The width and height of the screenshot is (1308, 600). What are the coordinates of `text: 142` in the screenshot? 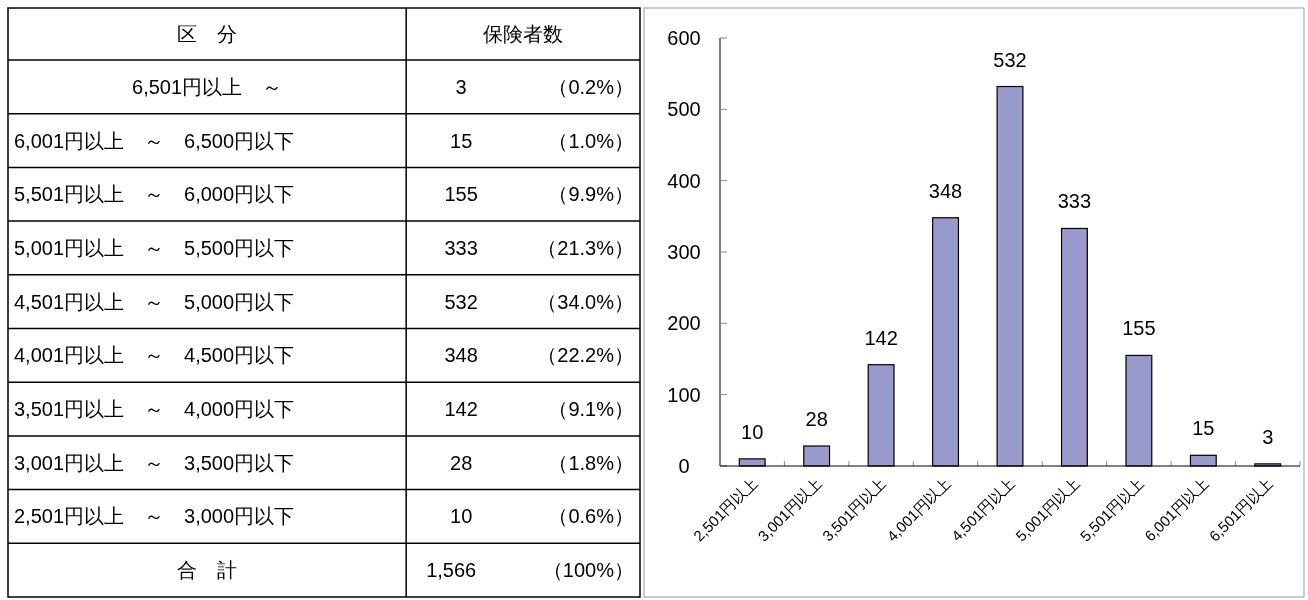 It's located at (461, 409).